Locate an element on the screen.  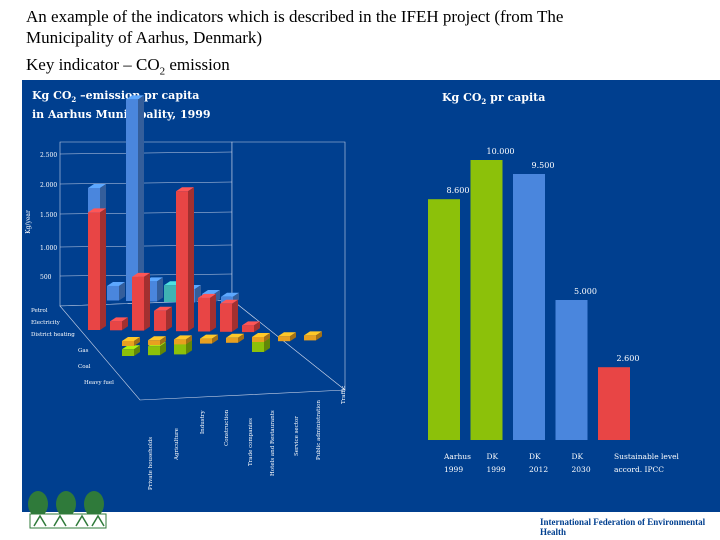
category-label-0: Private households is located at coordinates (151, 463).